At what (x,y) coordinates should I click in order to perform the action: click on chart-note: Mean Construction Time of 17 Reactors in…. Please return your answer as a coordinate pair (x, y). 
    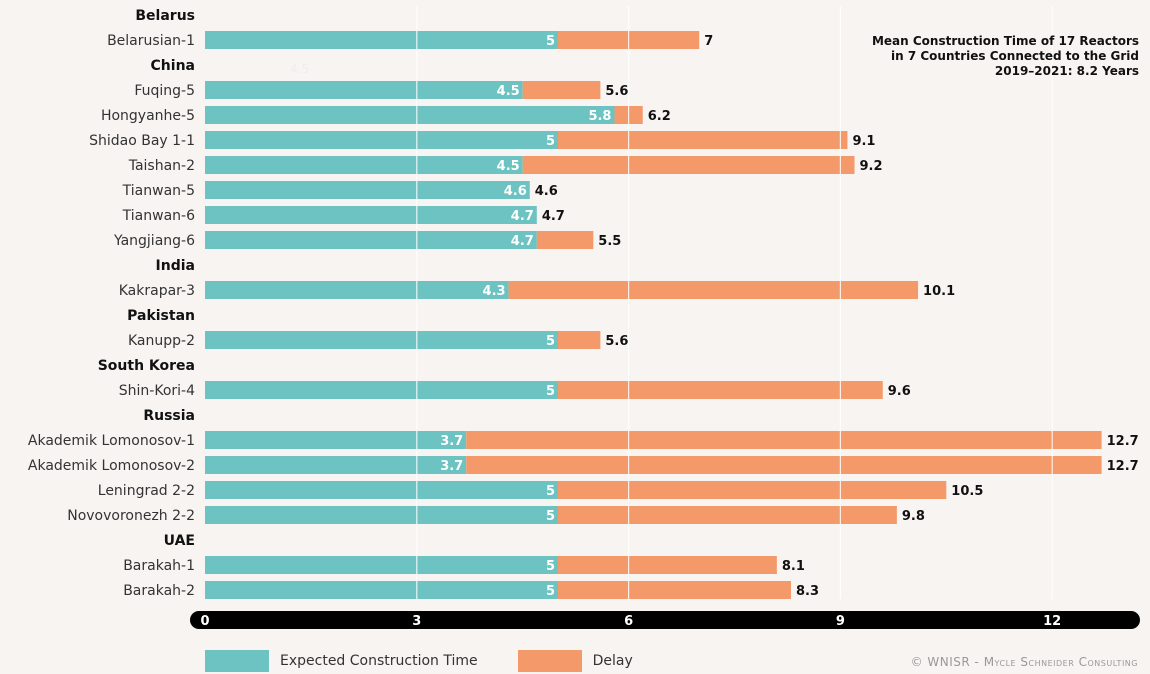
    Looking at the image, I should click on (939, 56).